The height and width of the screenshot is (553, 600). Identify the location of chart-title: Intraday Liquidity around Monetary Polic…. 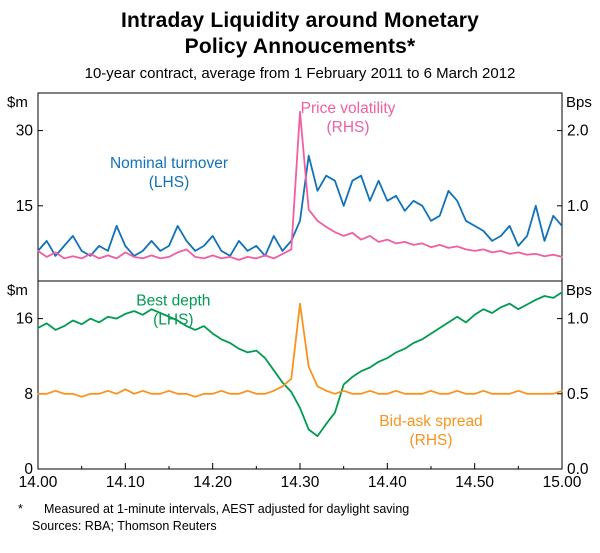
(300, 30).